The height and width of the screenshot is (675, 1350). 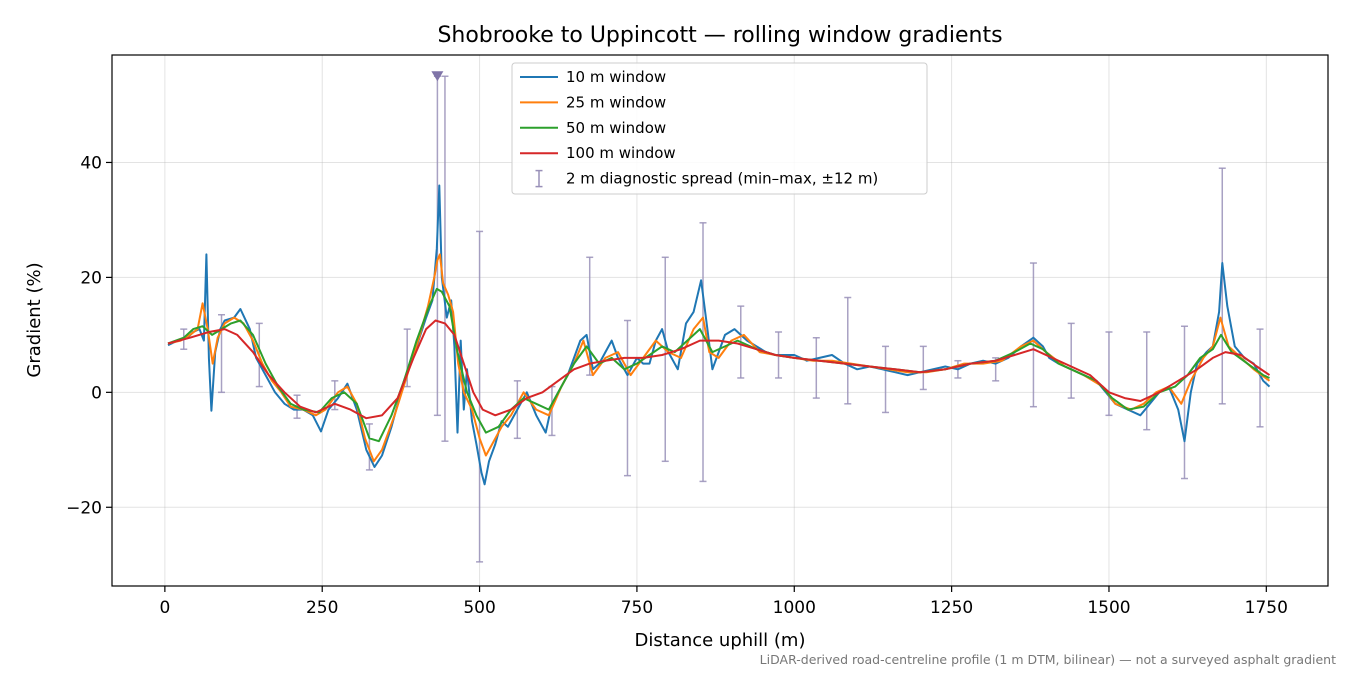 What do you see at coordinates (1108, 608) in the screenshot?
I see `x-tick-label: 1500` at bounding box center [1108, 608].